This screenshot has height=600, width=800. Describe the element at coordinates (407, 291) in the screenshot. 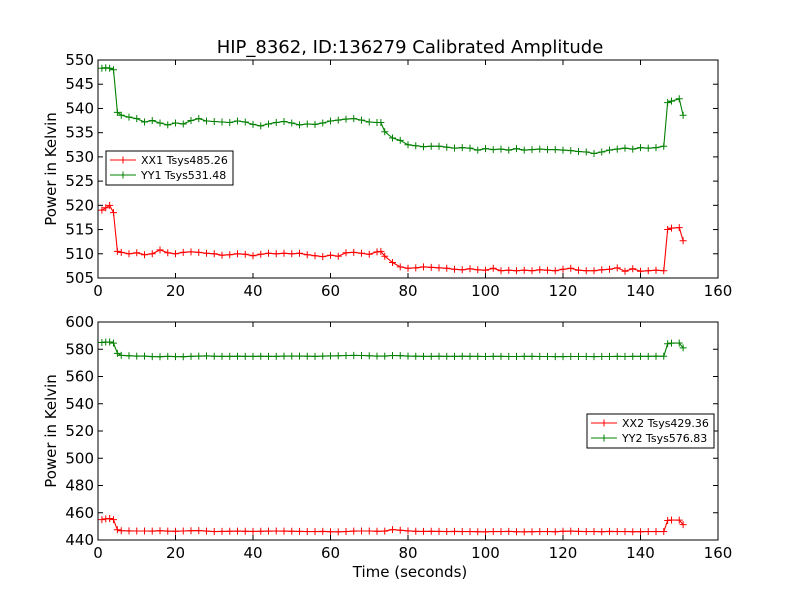

I see `top-plot-x-tick-label: 80` at that location.